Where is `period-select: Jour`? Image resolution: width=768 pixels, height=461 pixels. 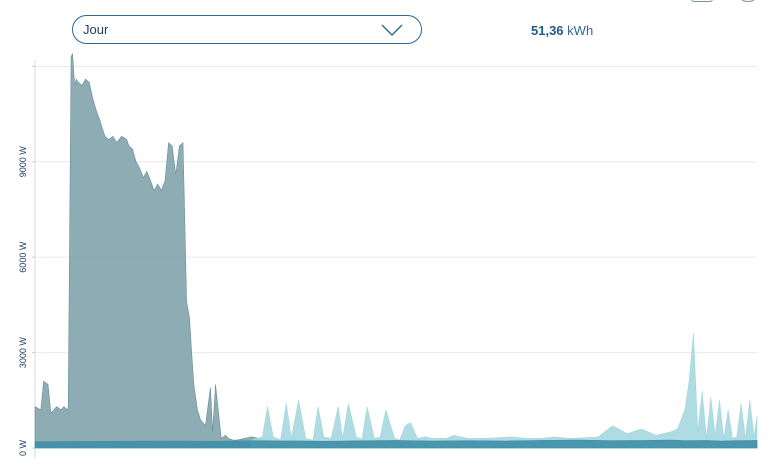
period-select: Jour is located at coordinates (247, 29).